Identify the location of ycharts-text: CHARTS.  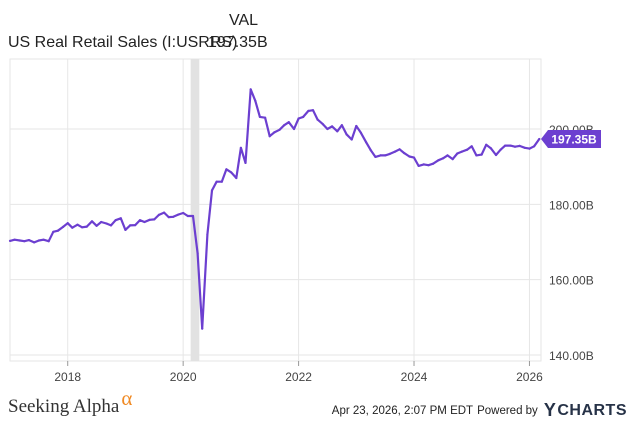
(592, 410).